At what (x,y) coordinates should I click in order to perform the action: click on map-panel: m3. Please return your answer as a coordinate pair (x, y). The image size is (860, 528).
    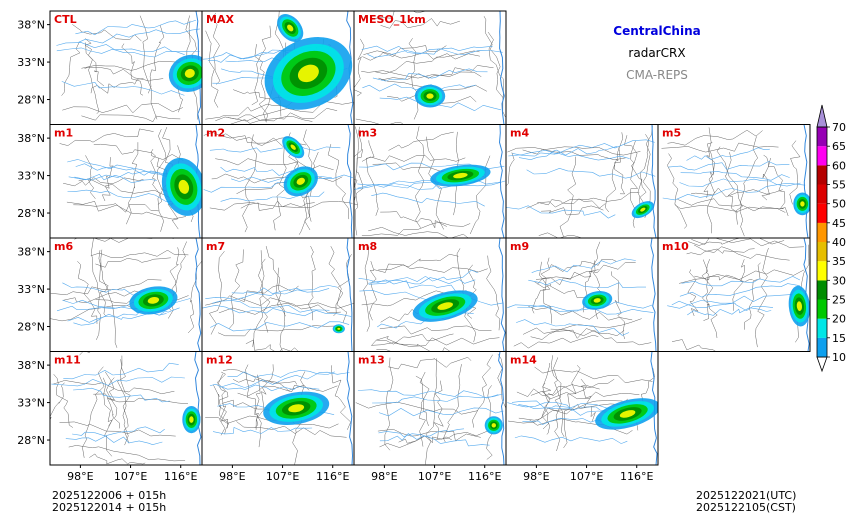
    Looking at the image, I should click on (430, 181).